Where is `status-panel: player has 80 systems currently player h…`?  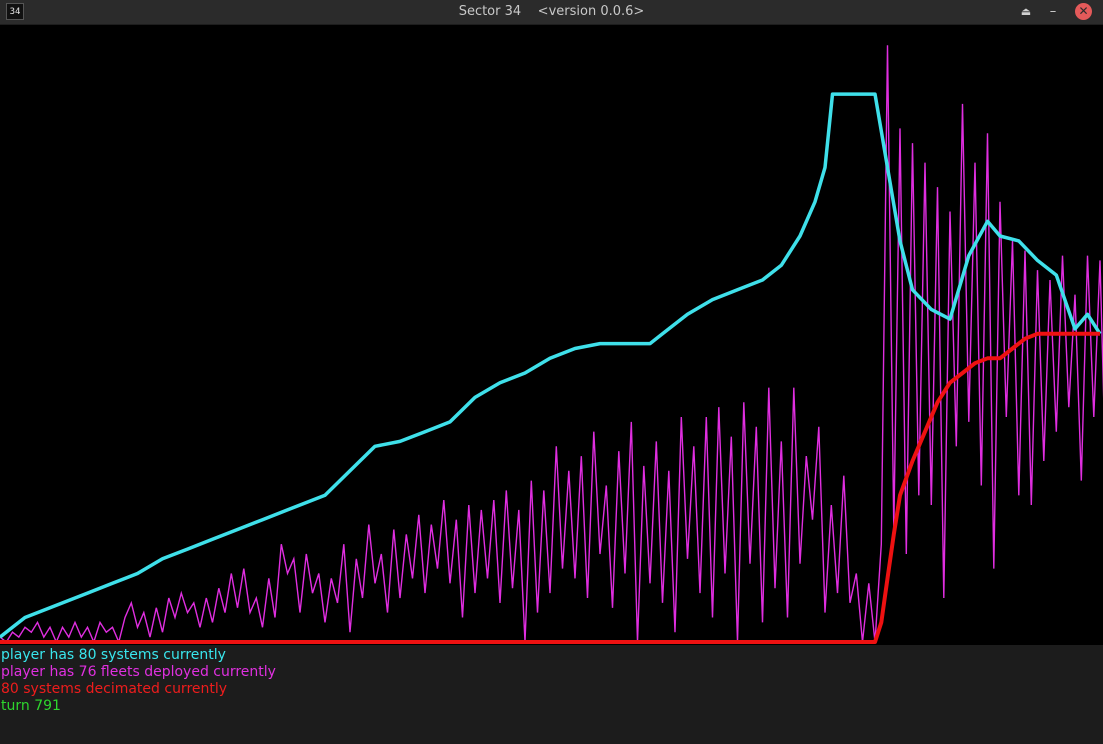 status-panel: player has 80 systems currently player h… is located at coordinates (551, 694).